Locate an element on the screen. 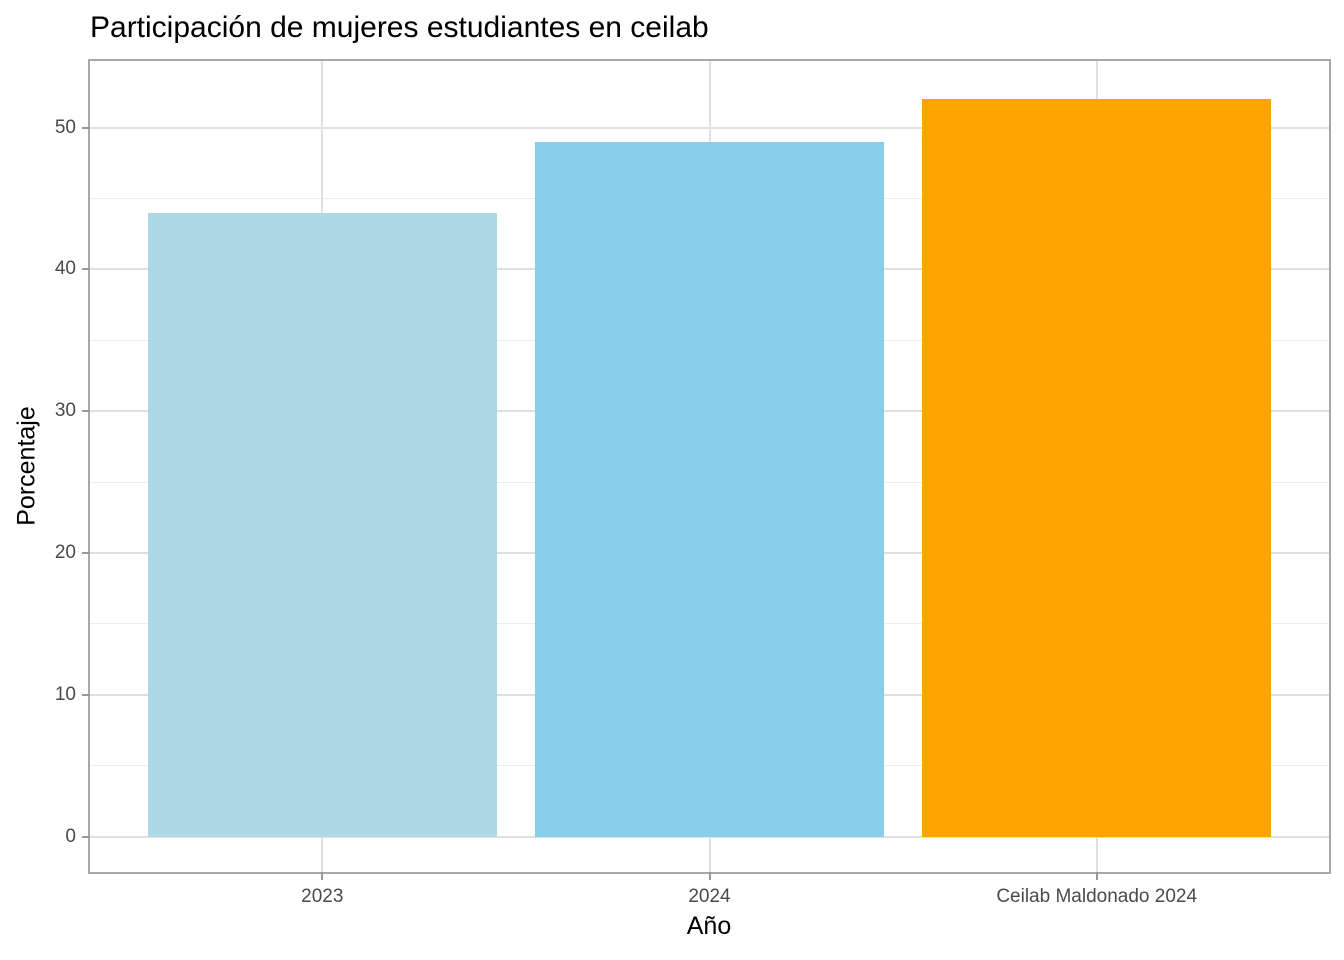 The height and width of the screenshot is (960, 1344). x-tick-label: 2024 is located at coordinates (709, 896).